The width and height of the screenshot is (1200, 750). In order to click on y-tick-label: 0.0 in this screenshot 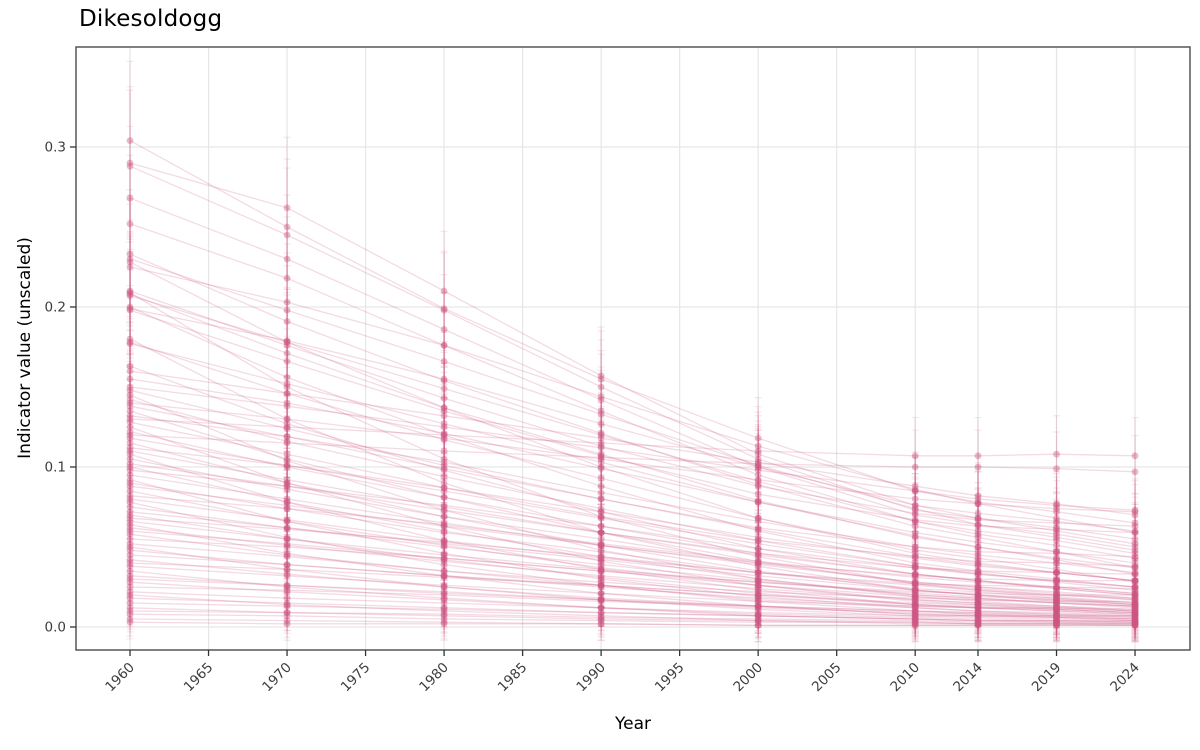, I will do `click(55, 628)`.